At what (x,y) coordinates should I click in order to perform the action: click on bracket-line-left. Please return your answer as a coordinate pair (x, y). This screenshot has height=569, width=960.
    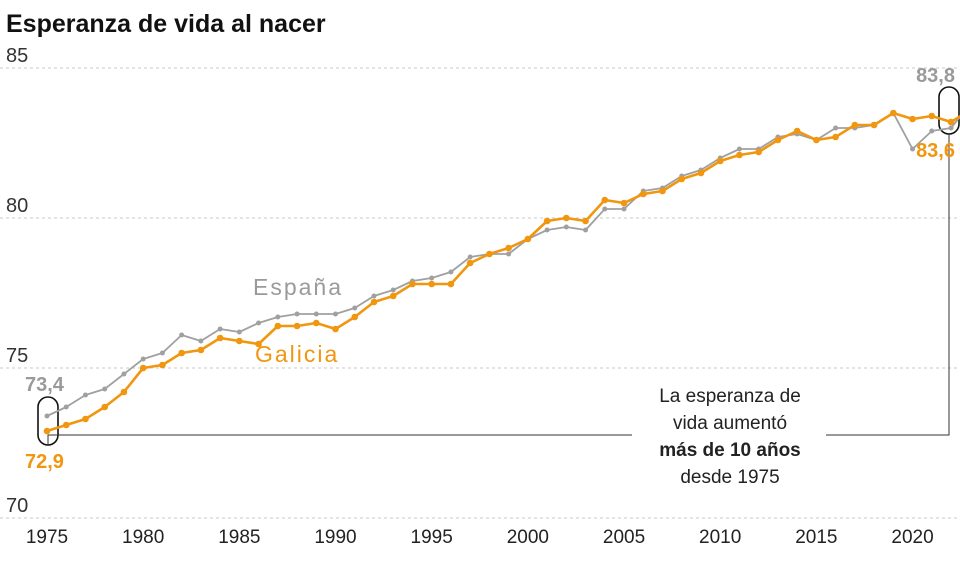
    Looking at the image, I should click on (339, 439).